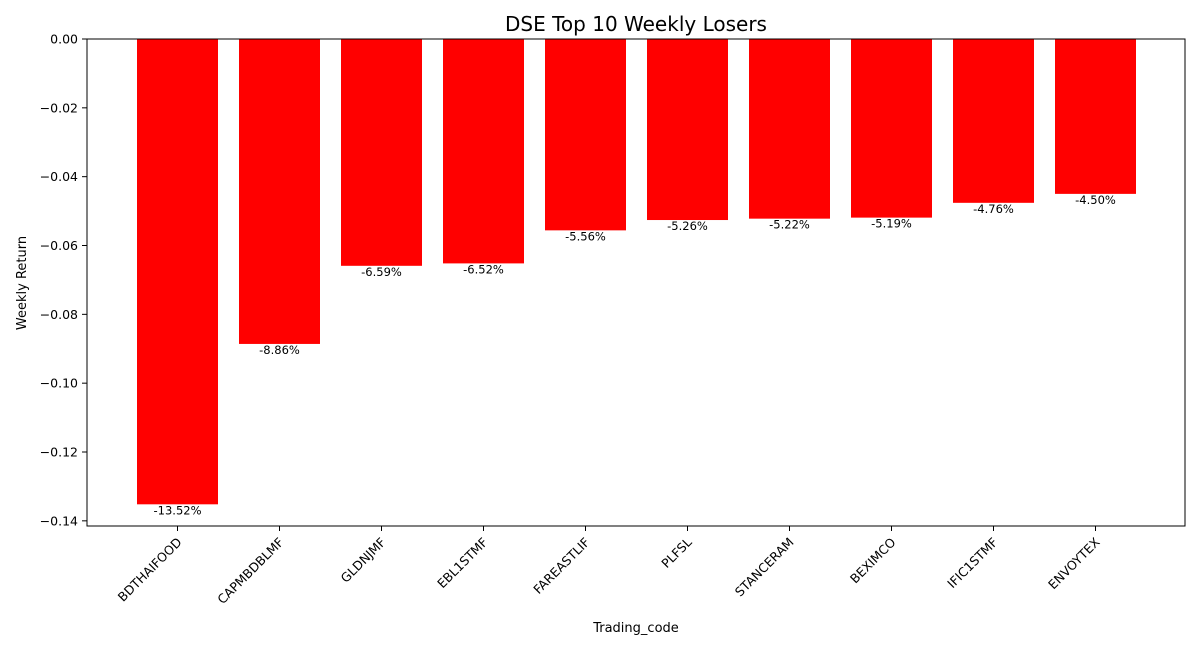 This screenshot has height=655, width=1200. I want to click on x-tick-label: EBL1STMF, so click(462, 563).